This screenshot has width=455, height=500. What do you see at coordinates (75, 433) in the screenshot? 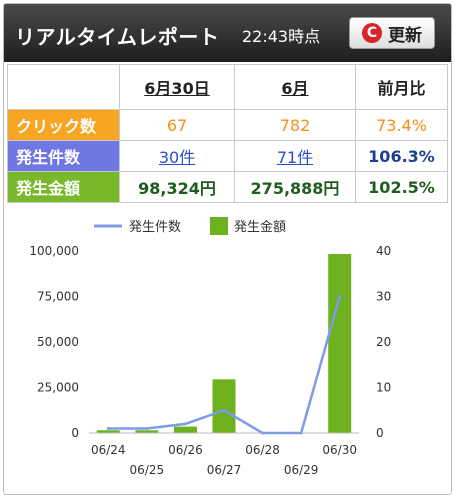
I see `y-left-tick-label: 0` at bounding box center [75, 433].